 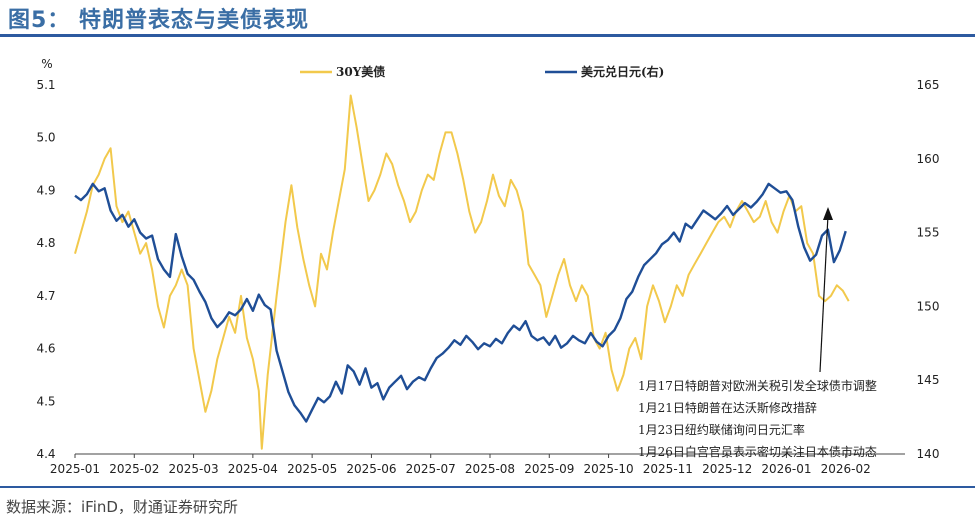 What do you see at coordinates (371, 469) in the screenshot?
I see `x-tick-label: 2025-06` at bounding box center [371, 469].